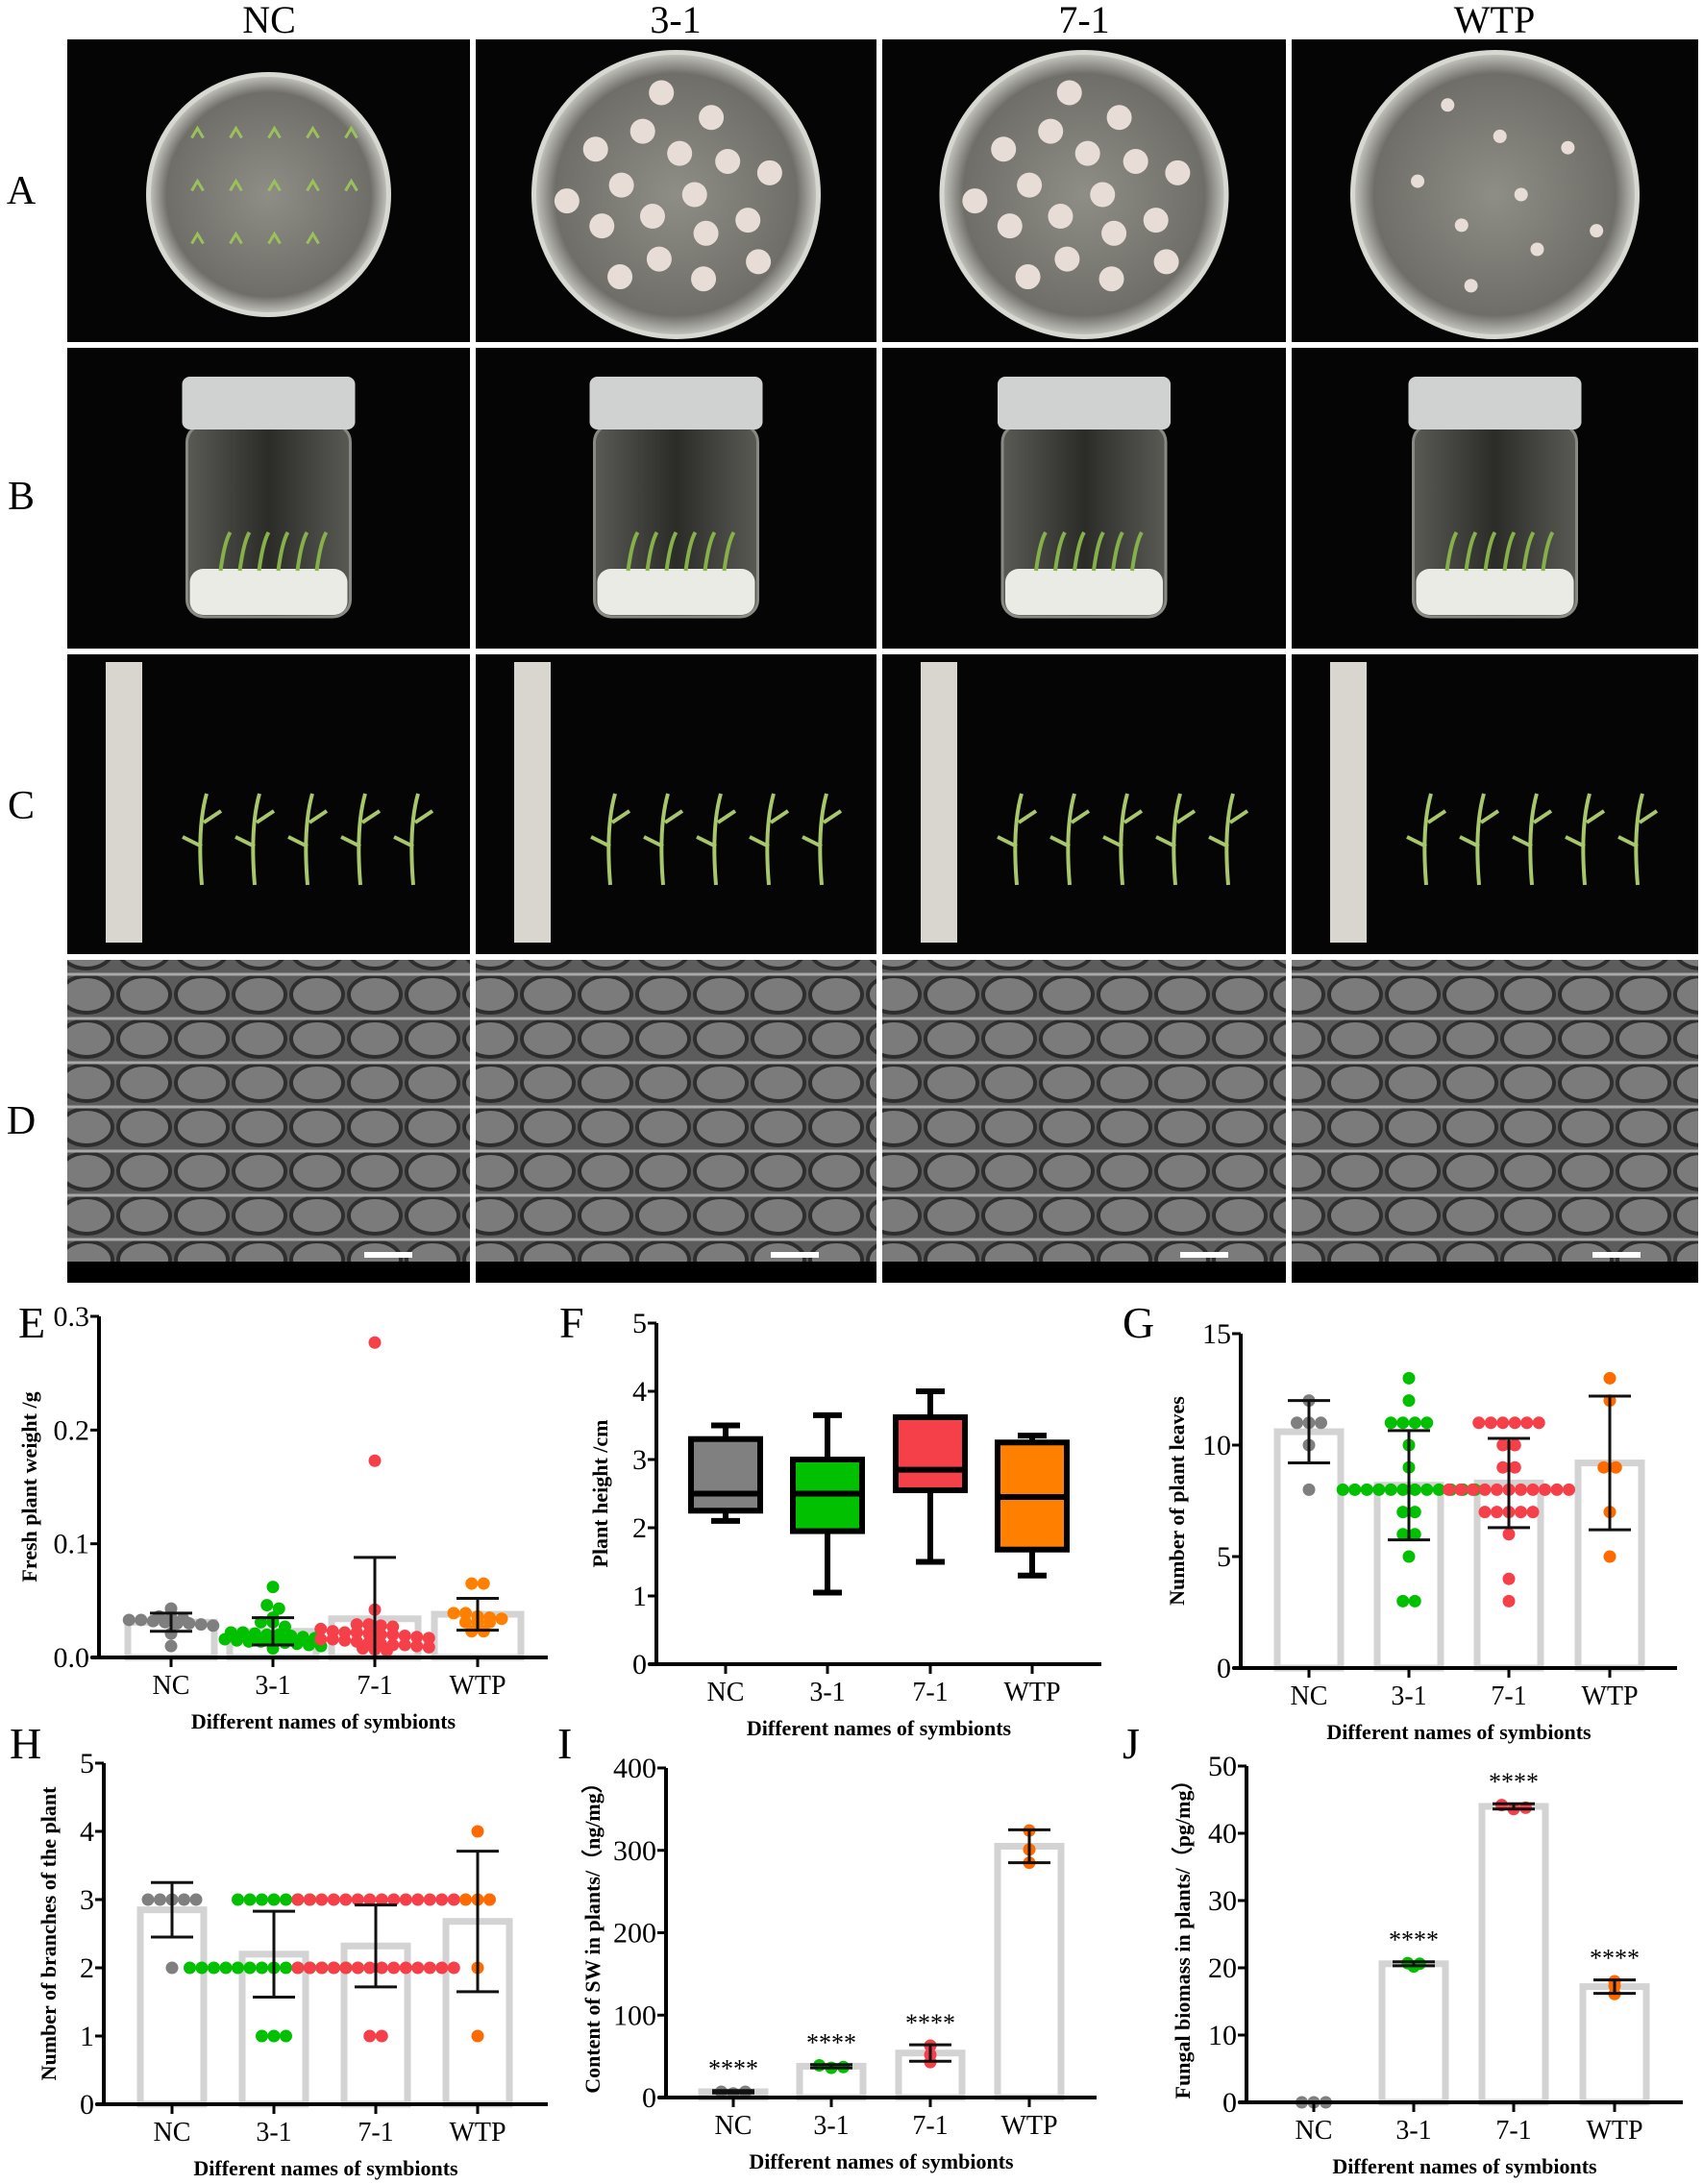 This screenshot has width=1703, height=2184. Describe the element at coordinates (1513, 1954) in the screenshot. I see `bar` at that location.